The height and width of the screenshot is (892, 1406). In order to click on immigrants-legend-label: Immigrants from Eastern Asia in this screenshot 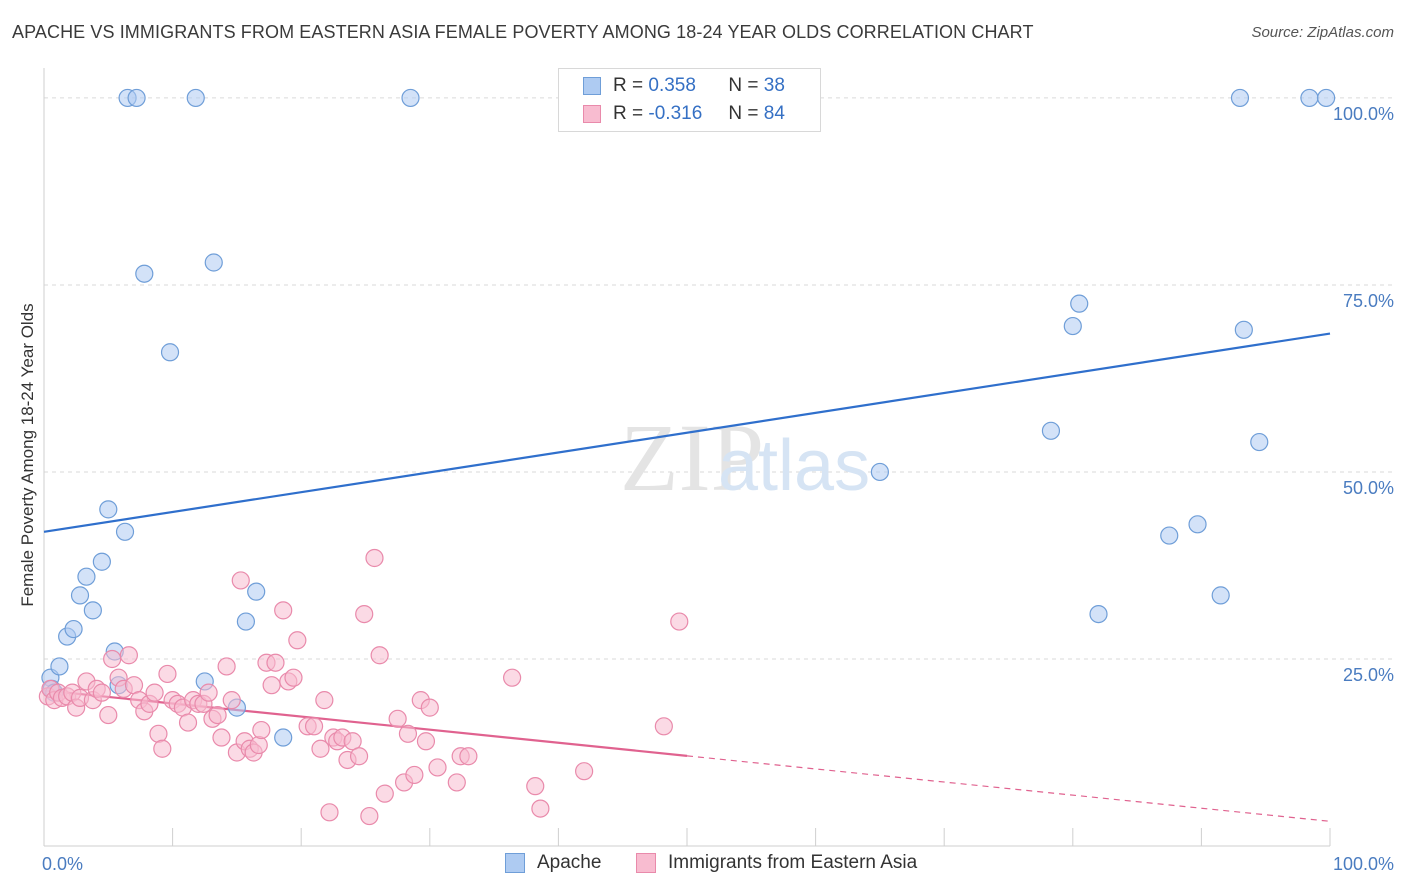, I will do `click(793, 862)`.